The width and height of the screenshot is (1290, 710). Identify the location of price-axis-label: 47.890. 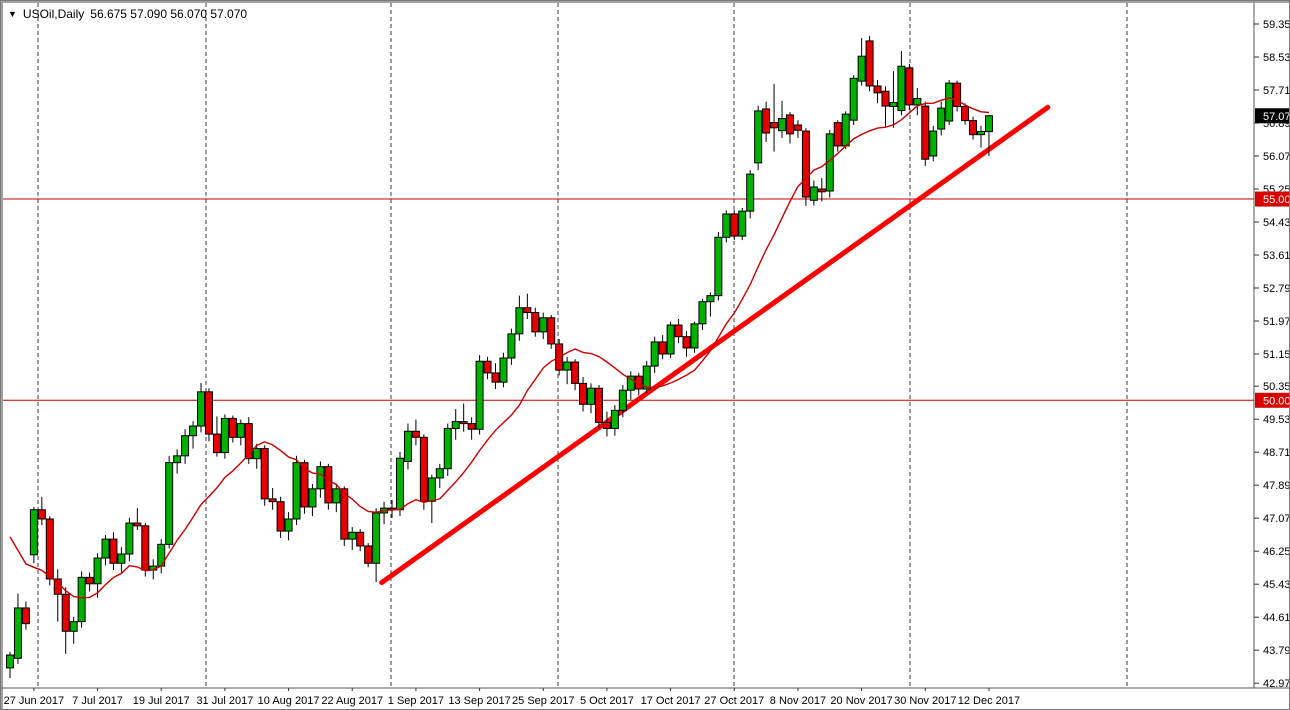
(1276, 486).